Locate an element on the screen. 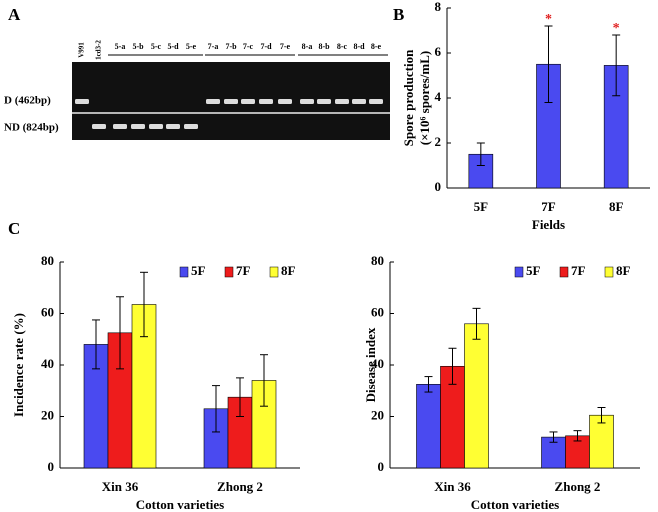  panel-label: B is located at coordinates (398, 14).